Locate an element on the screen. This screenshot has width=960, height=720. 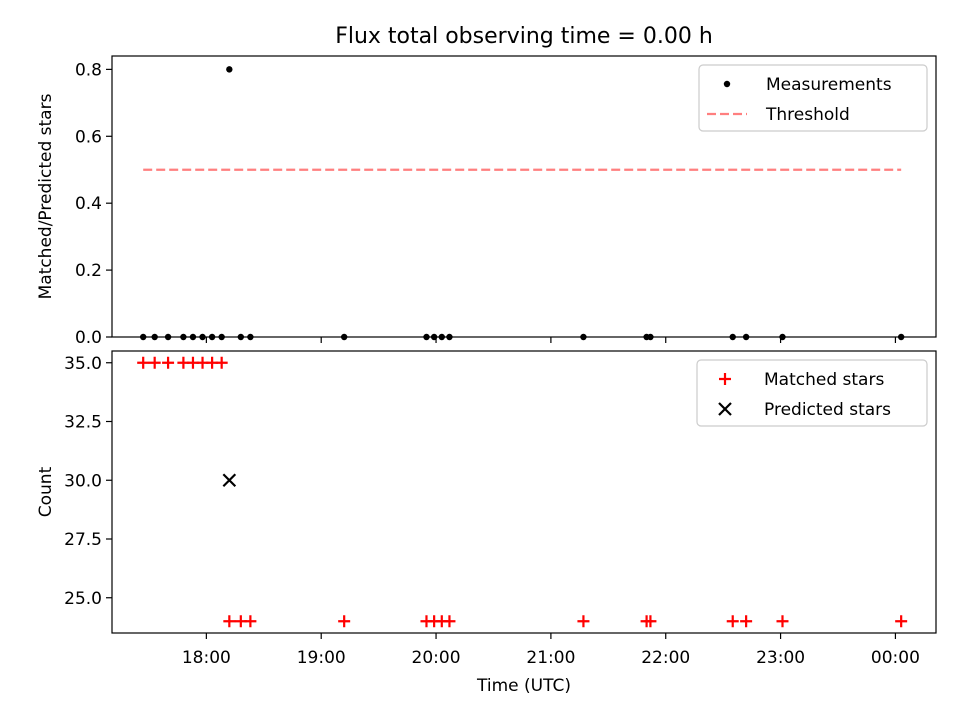
legend-measurement-swatch is located at coordinates (727, 84).